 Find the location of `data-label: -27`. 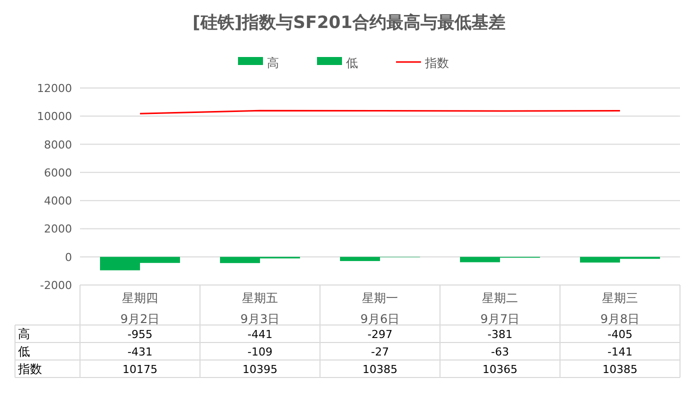

data-label: -27 is located at coordinates (380, 352).